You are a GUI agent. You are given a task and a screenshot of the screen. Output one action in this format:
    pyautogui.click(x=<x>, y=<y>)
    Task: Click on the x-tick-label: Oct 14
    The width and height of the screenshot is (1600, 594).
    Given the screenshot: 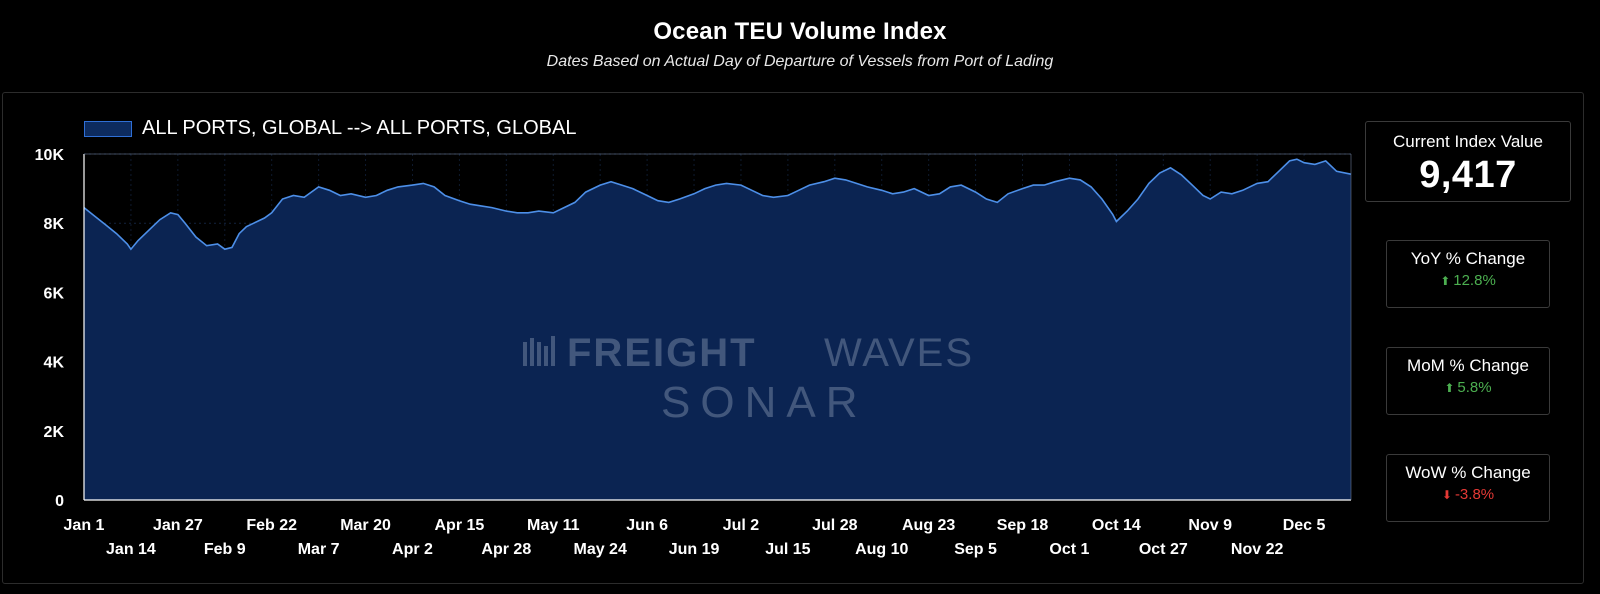 What is the action you would take?
    pyautogui.click(x=1116, y=525)
    